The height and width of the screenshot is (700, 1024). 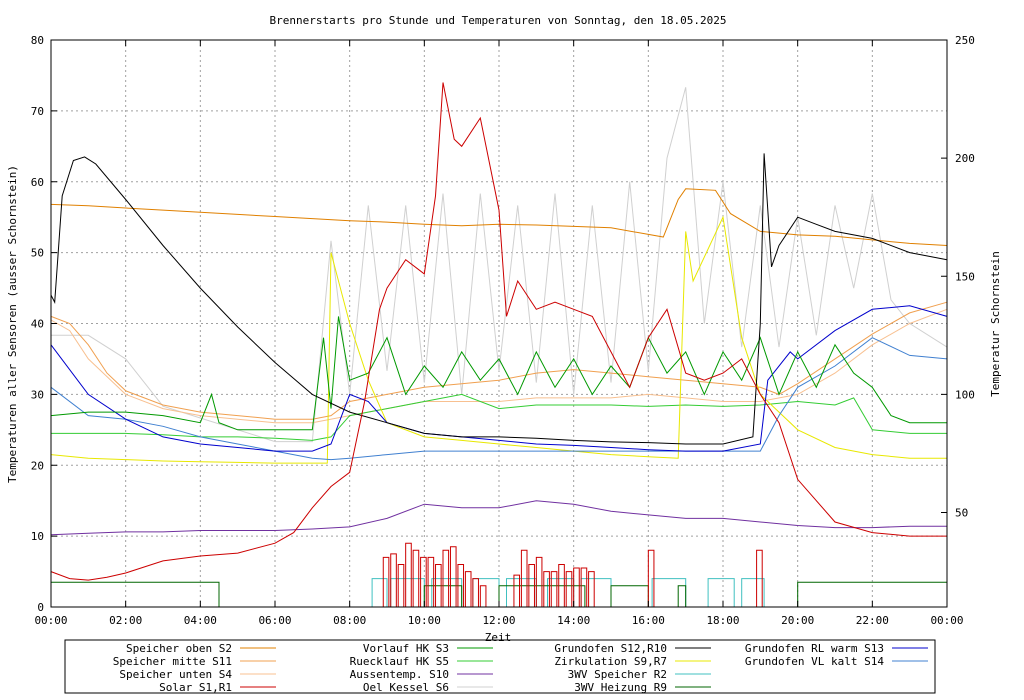 What do you see at coordinates (620, 687) in the screenshot?
I see `legend-label: 3WV Heizung R9` at bounding box center [620, 687].